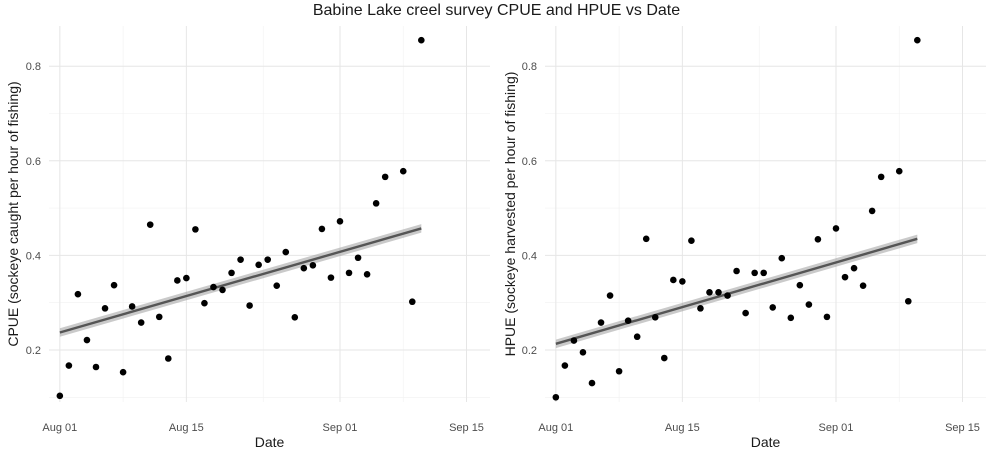  Describe the element at coordinates (529, 256) in the screenshot. I see `hpue-y-tick-label: 0.4` at that location.